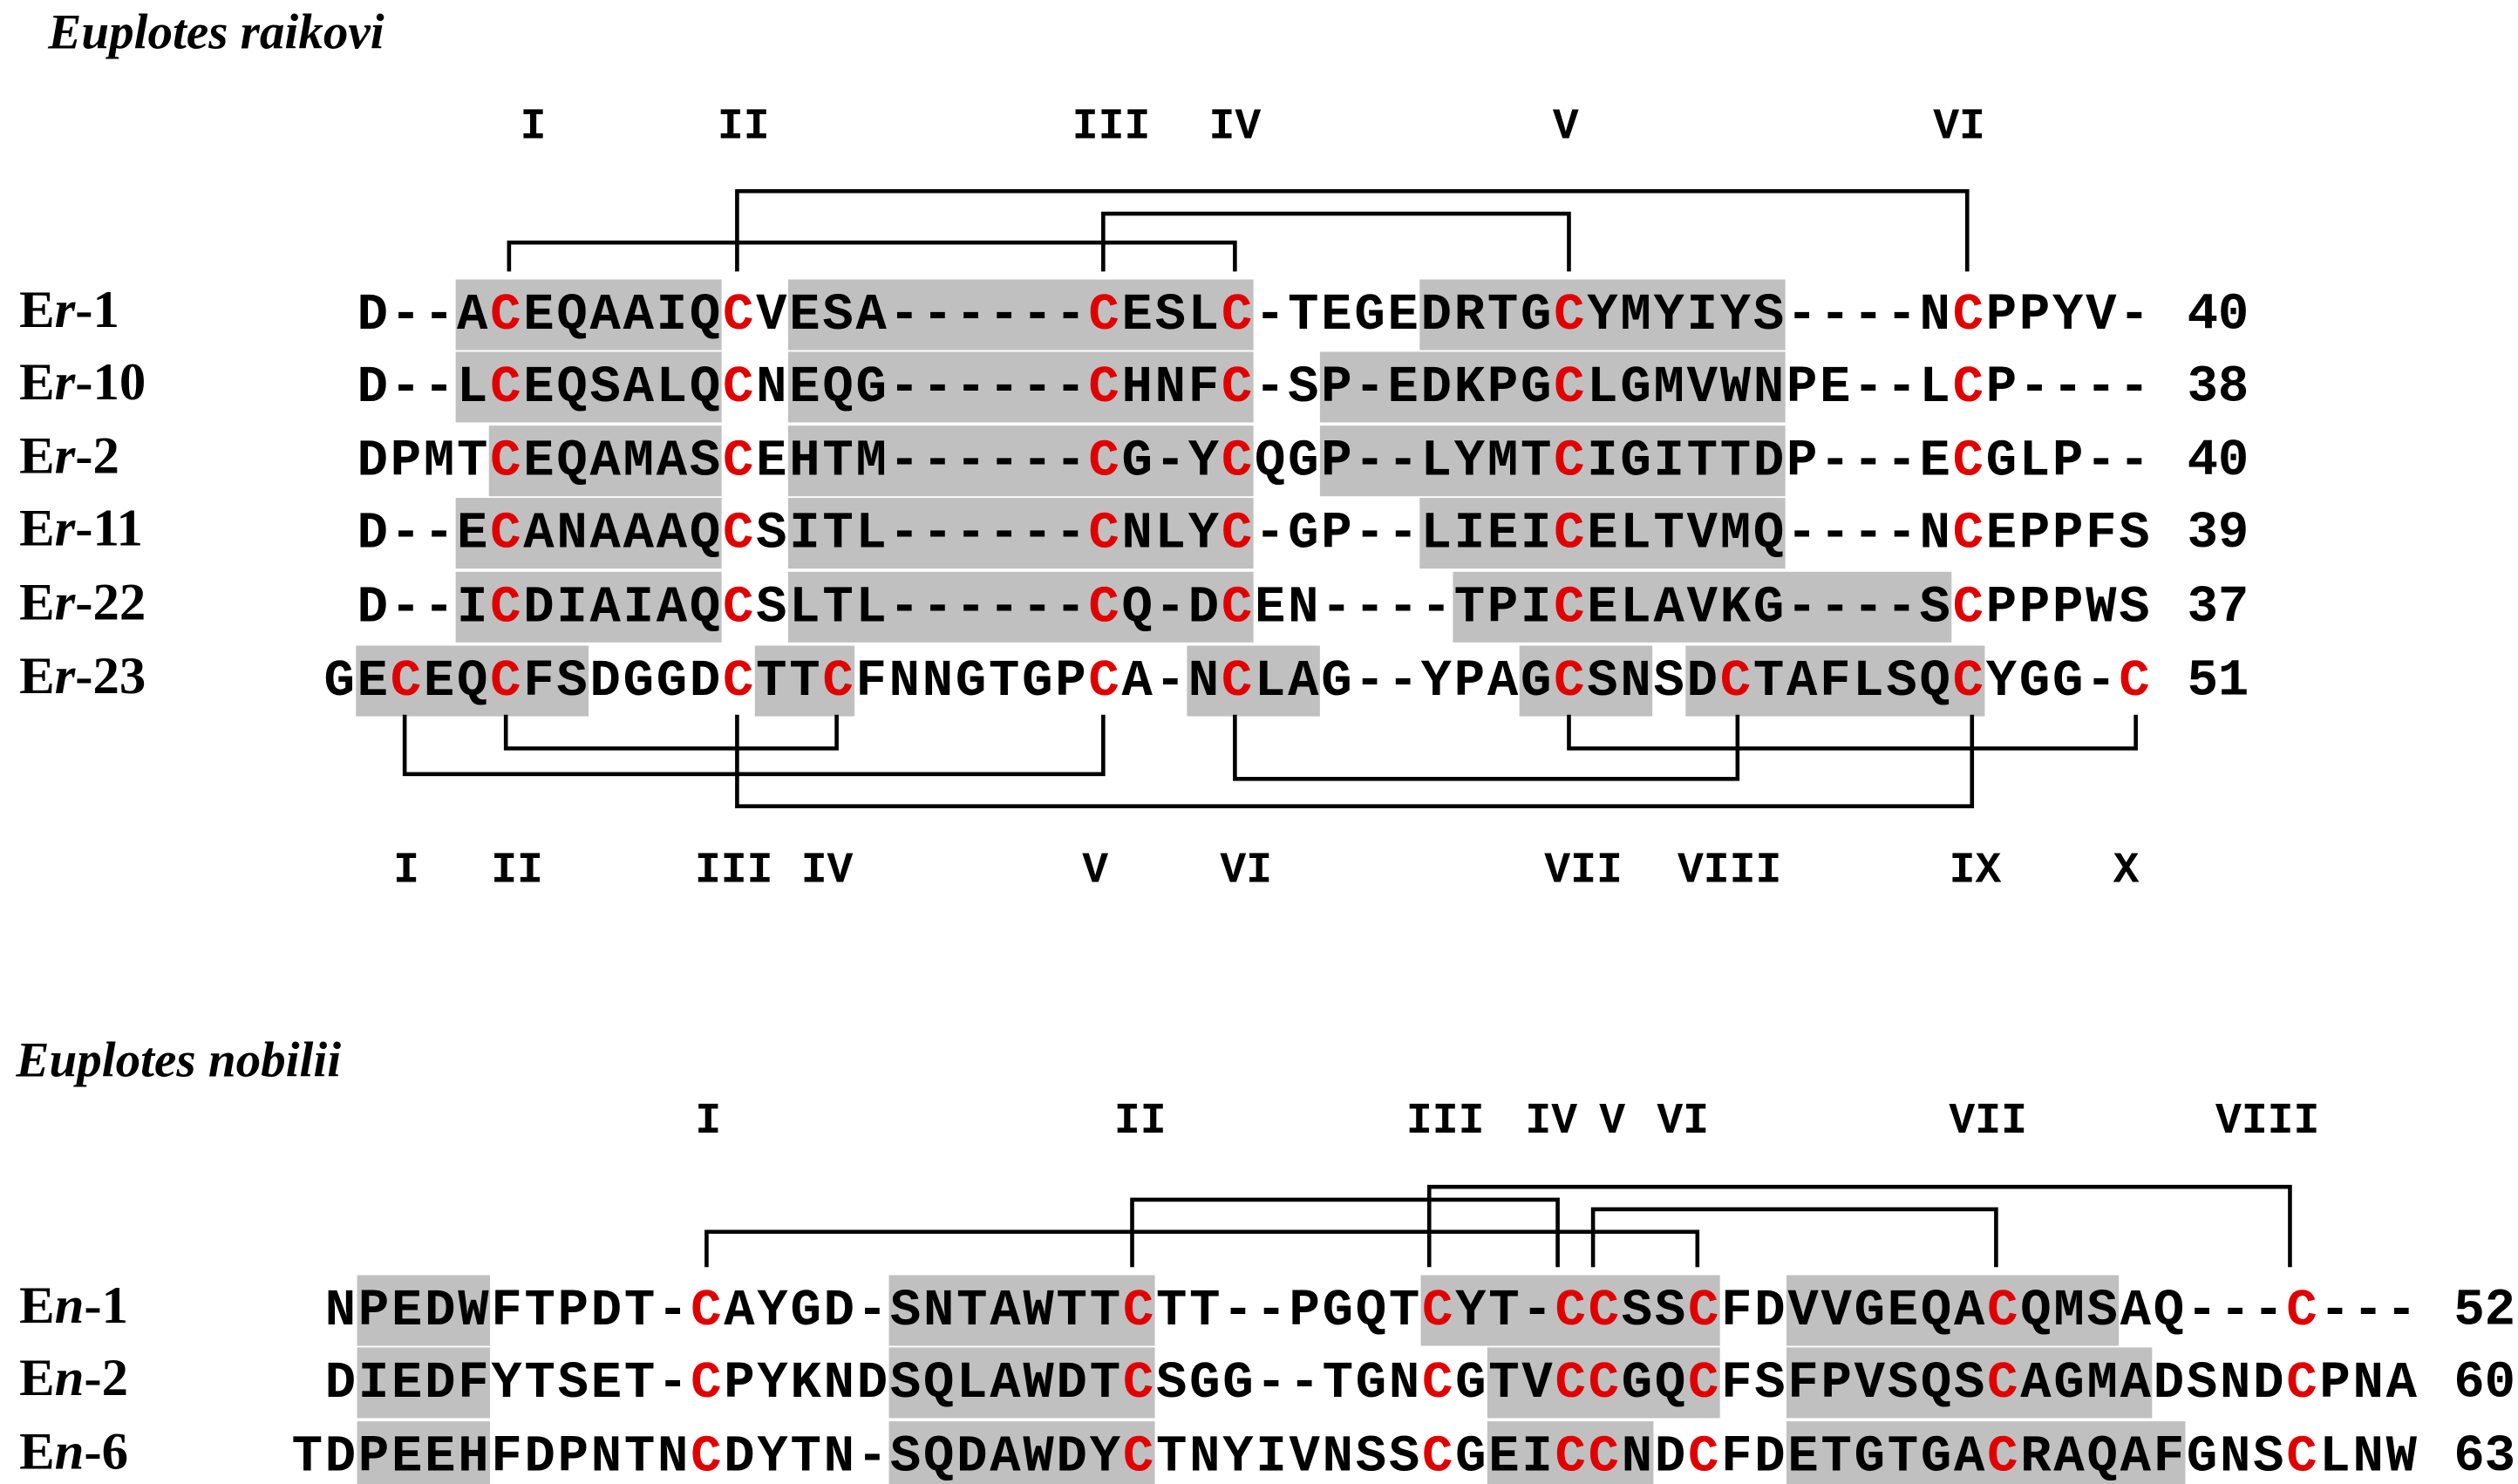  Describe the element at coordinates (82, 602) in the screenshot. I see `sequence-name: Er-22` at that location.